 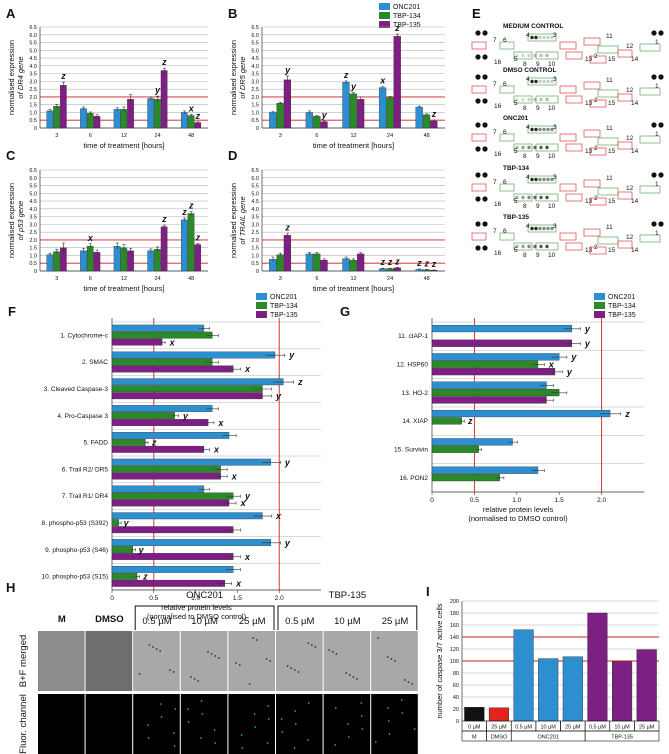 What do you see at coordinates (525, 156) in the screenshot?
I see `array-spot-number: 8` at bounding box center [525, 156].